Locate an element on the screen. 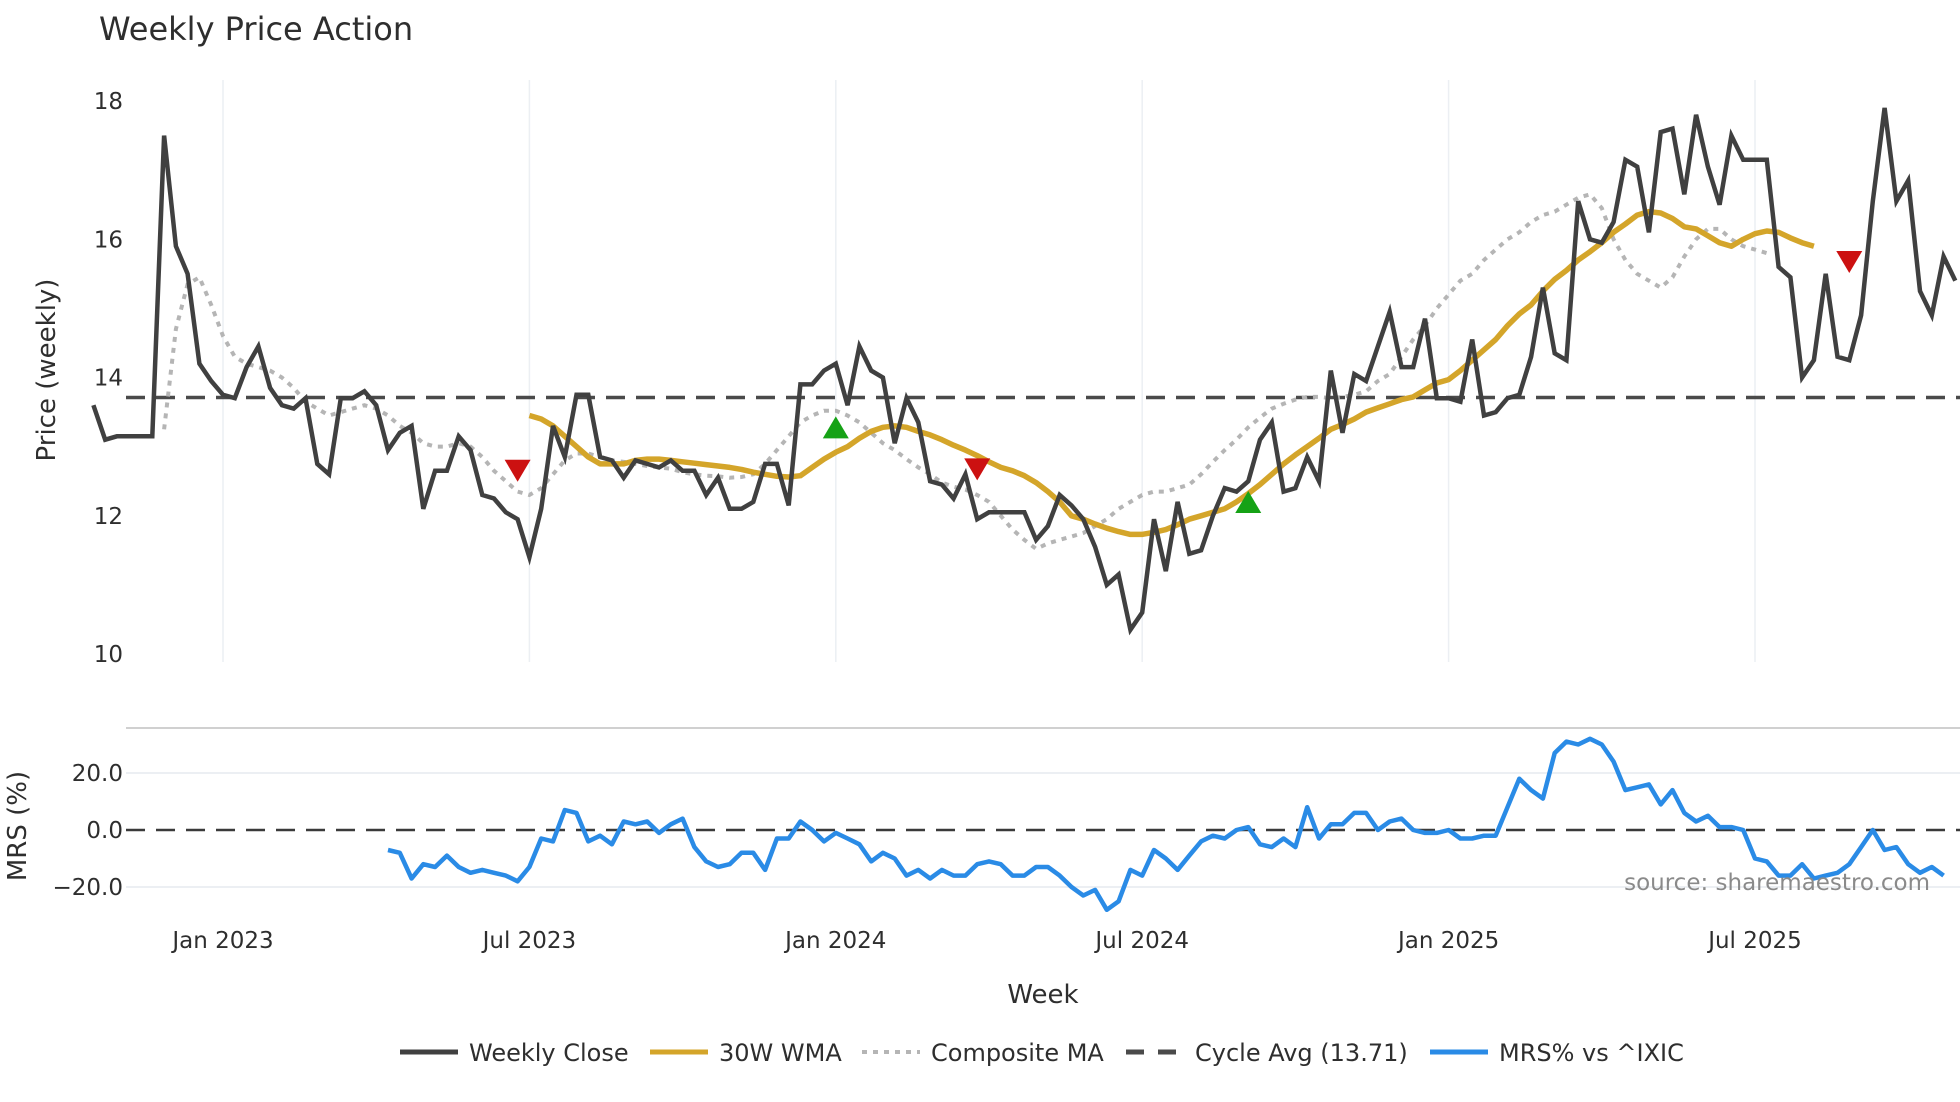  source-note: source: sharemaestro.com is located at coordinates (1777, 883).